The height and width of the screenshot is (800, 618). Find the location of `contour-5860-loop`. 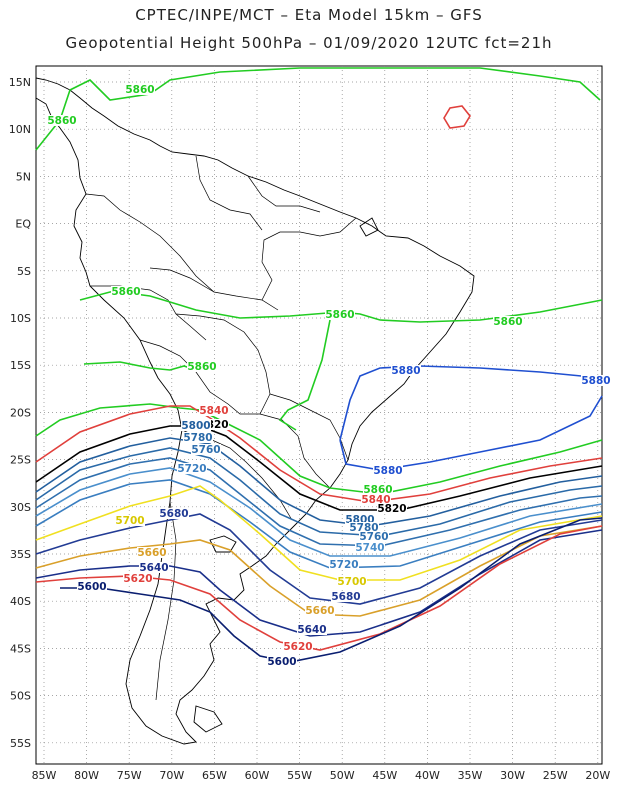

contour-5860-loop is located at coordinates (304, 375).